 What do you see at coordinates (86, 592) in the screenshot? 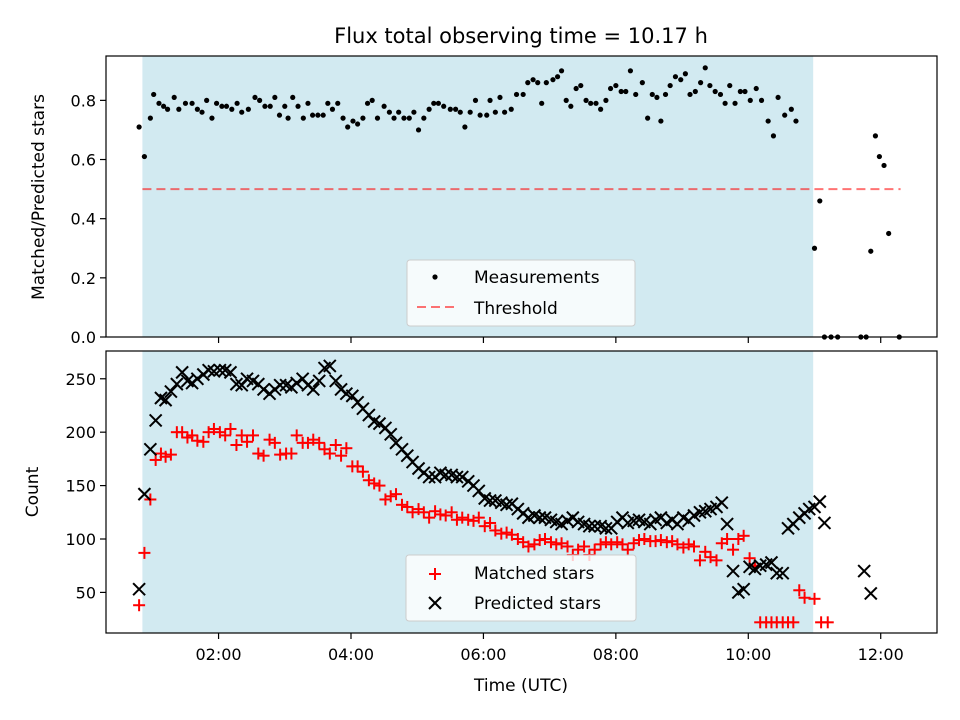
I see `y-bottom-tick-label: 50` at bounding box center [86, 592].